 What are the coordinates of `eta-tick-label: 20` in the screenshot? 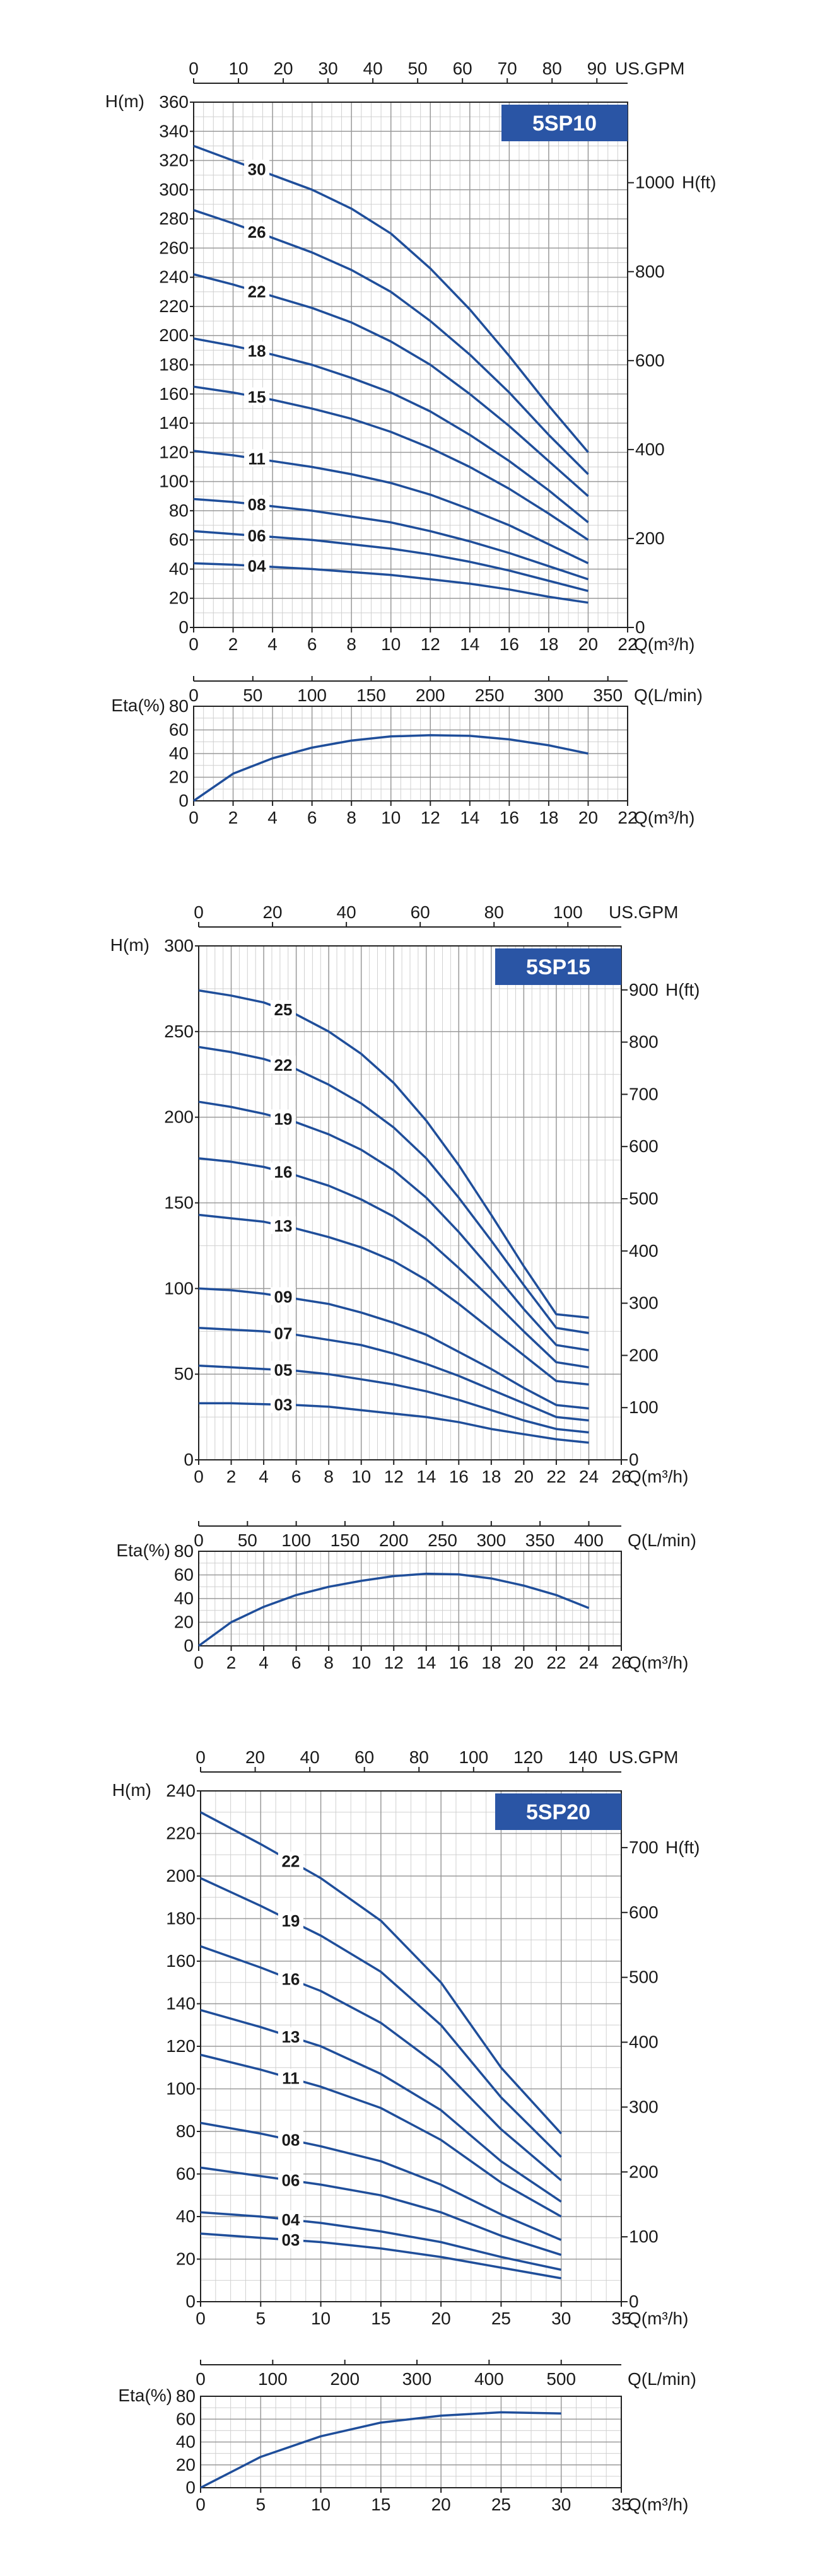 It's located at (186, 2465).